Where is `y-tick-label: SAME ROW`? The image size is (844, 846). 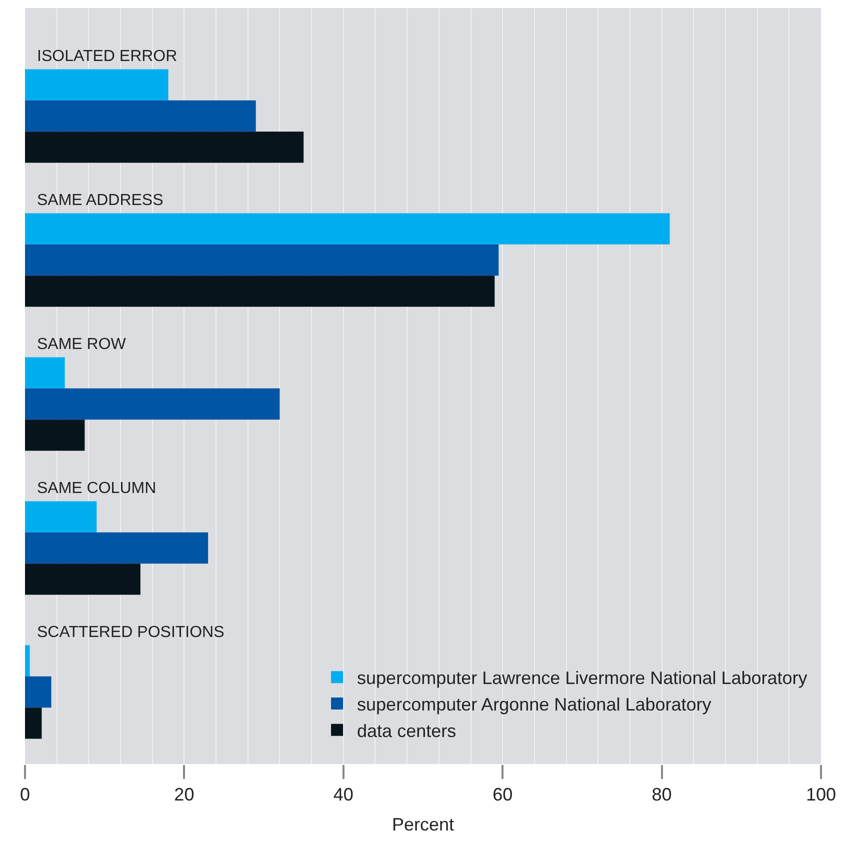 y-tick-label: SAME ROW is located at coordinates (82, 344).